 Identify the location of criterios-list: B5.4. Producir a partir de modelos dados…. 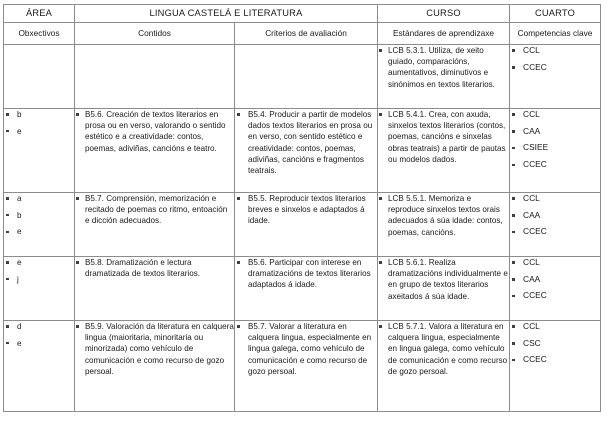
(306, 142).